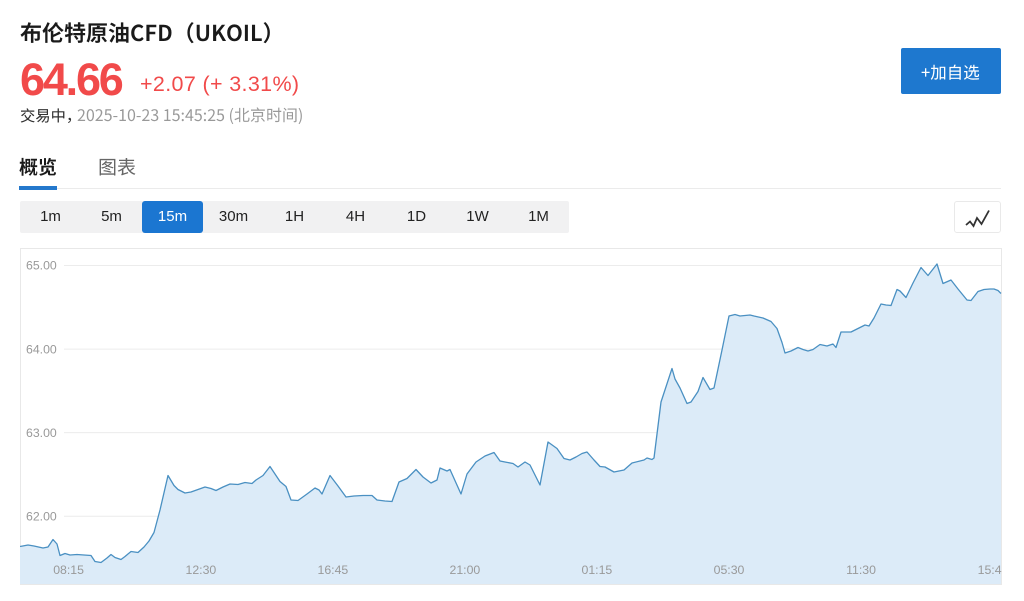 The height and width of the screenshot is (601, 1024). What do you see at coordinates (990, 570) in the screenshot?
I see `svg-text: 15:45` at bounding box center [990, 570].